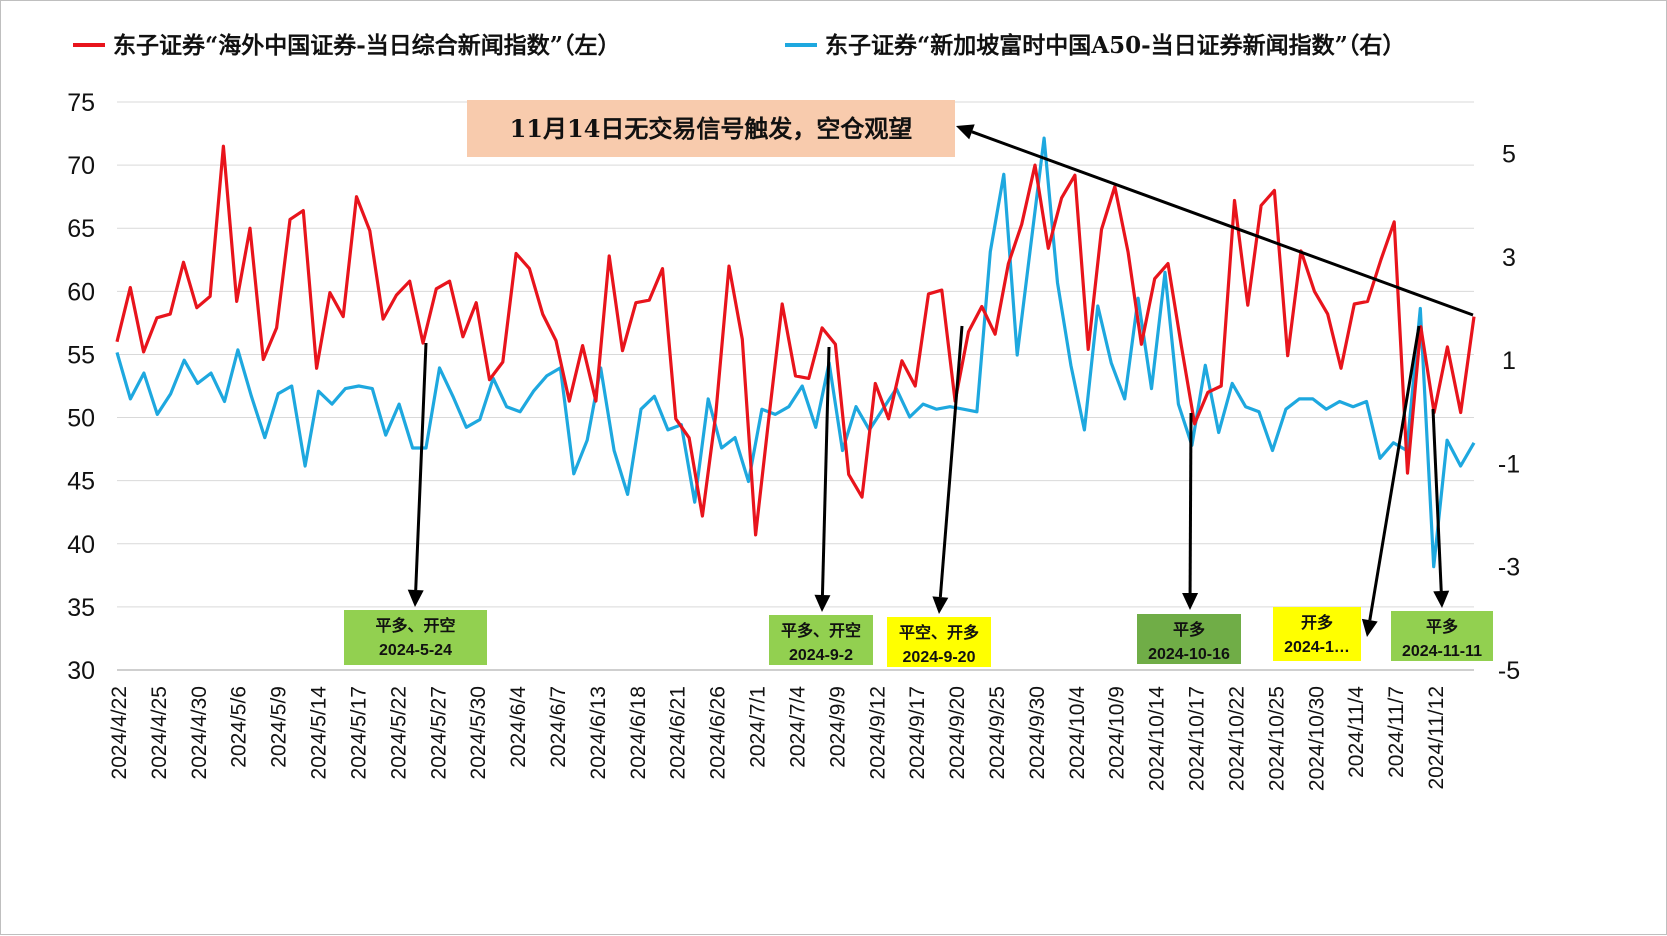 This screenshot has width=1667, height=936. What do you see at coordinates (81, 482) in the screenshot?
I see `left-tick-label: 45` at bounding box center [81, 482].